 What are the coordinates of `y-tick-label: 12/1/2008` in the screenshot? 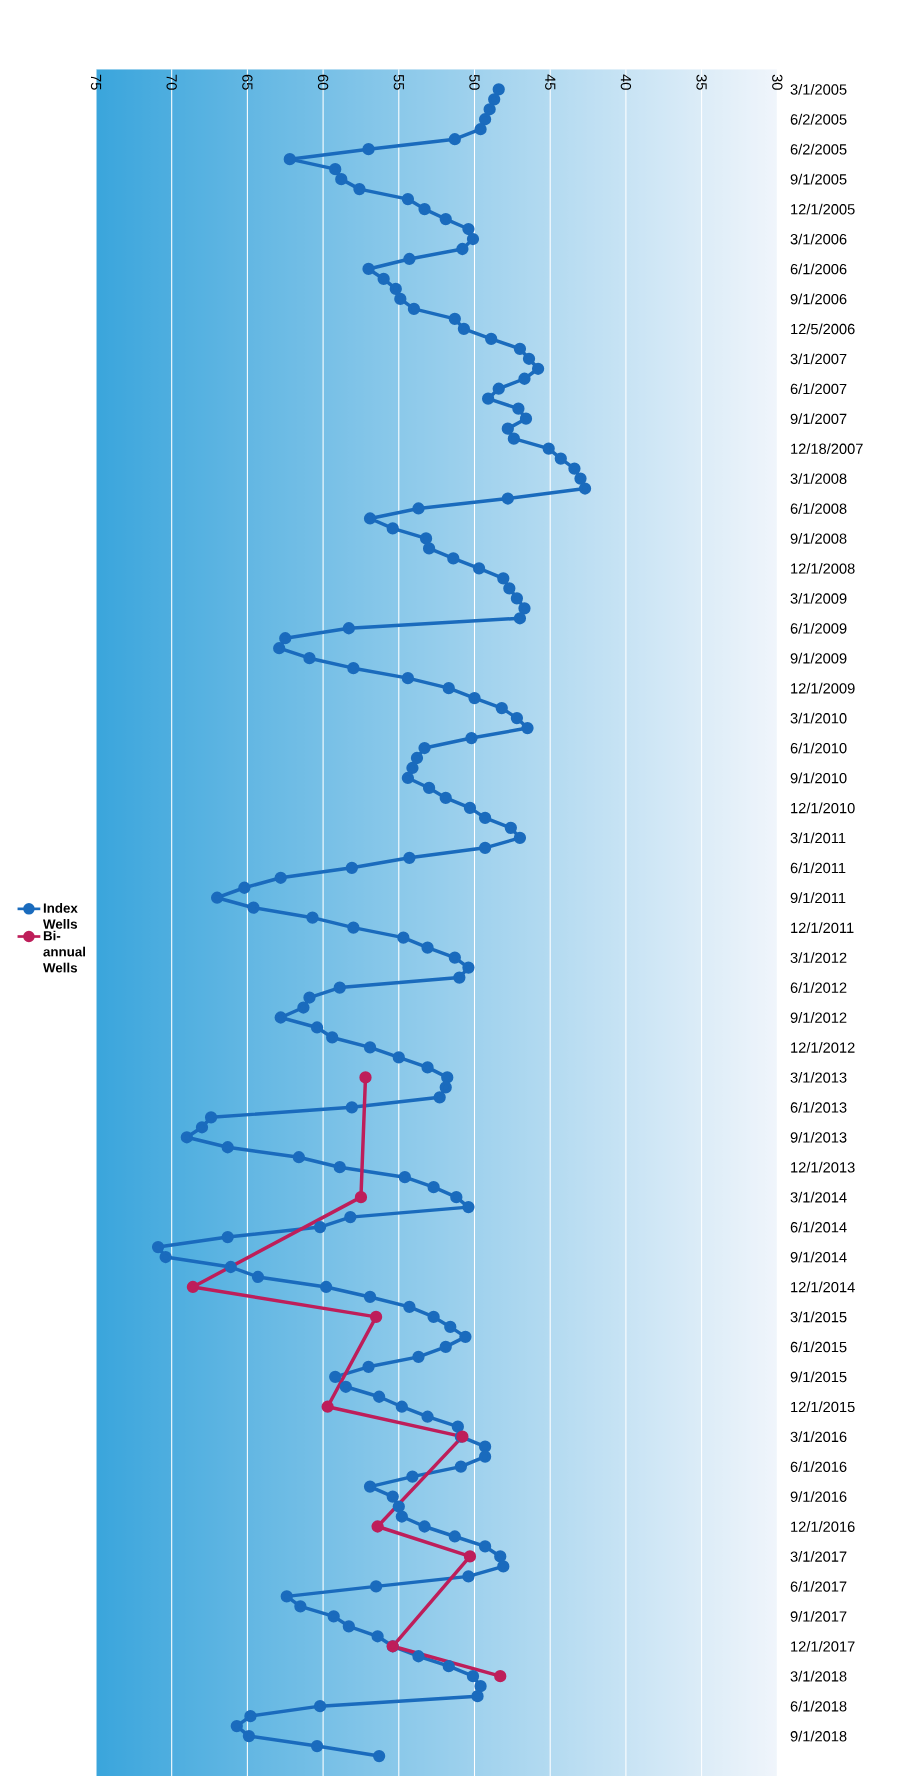 It's located at (823, 568).